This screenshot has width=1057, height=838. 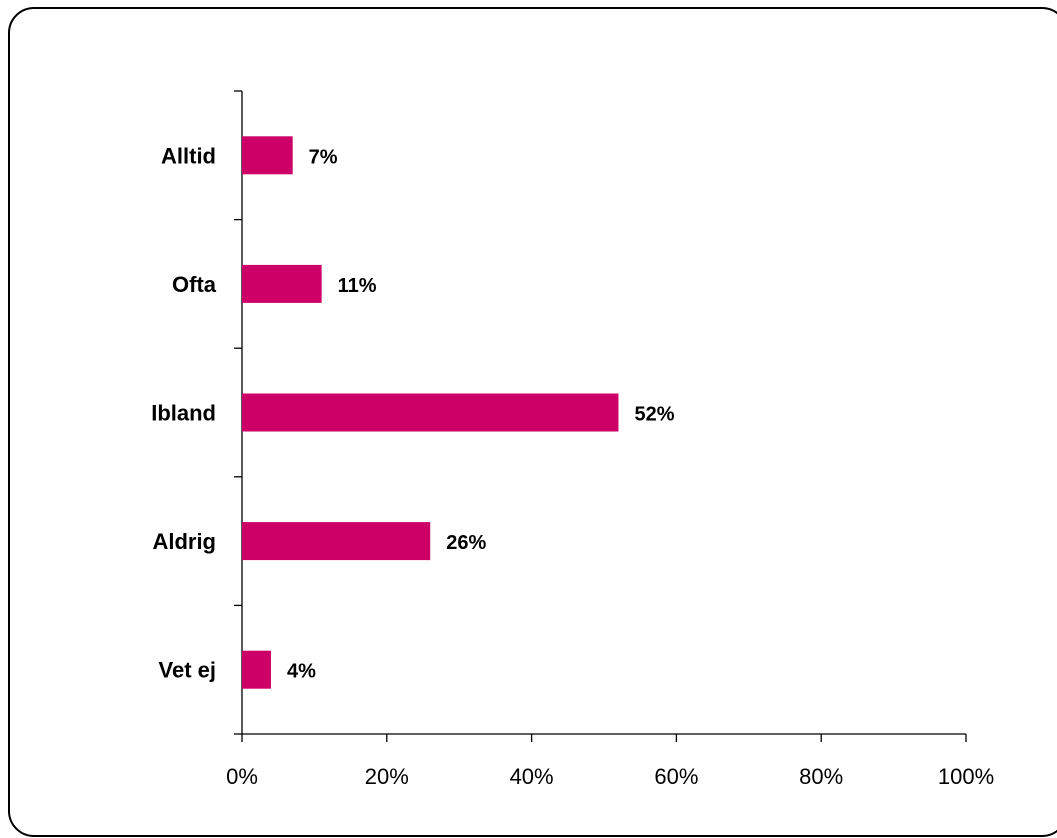 What do you see at coordinates (267, 155) in the screenshot?
I see `bar-alltid` at bounding box center [267, 155].